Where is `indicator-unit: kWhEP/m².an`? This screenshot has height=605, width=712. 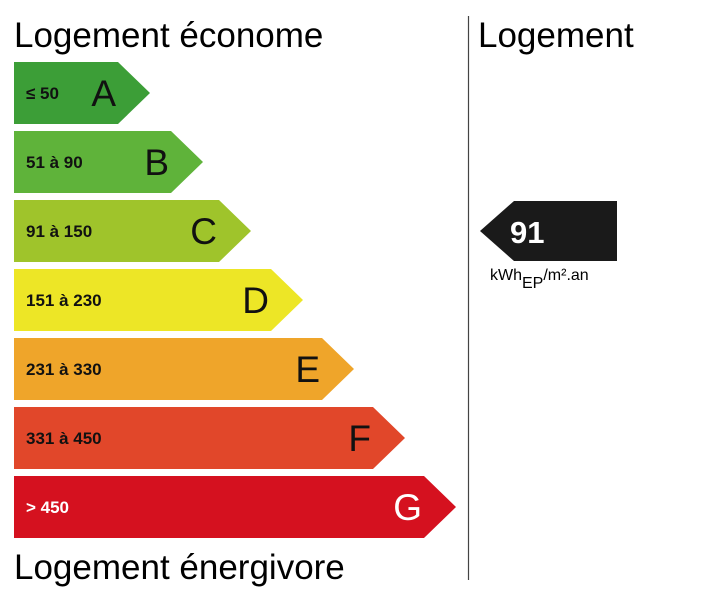
indicator-unit: kWhEP/m².an is located at coordinates (539, 279).